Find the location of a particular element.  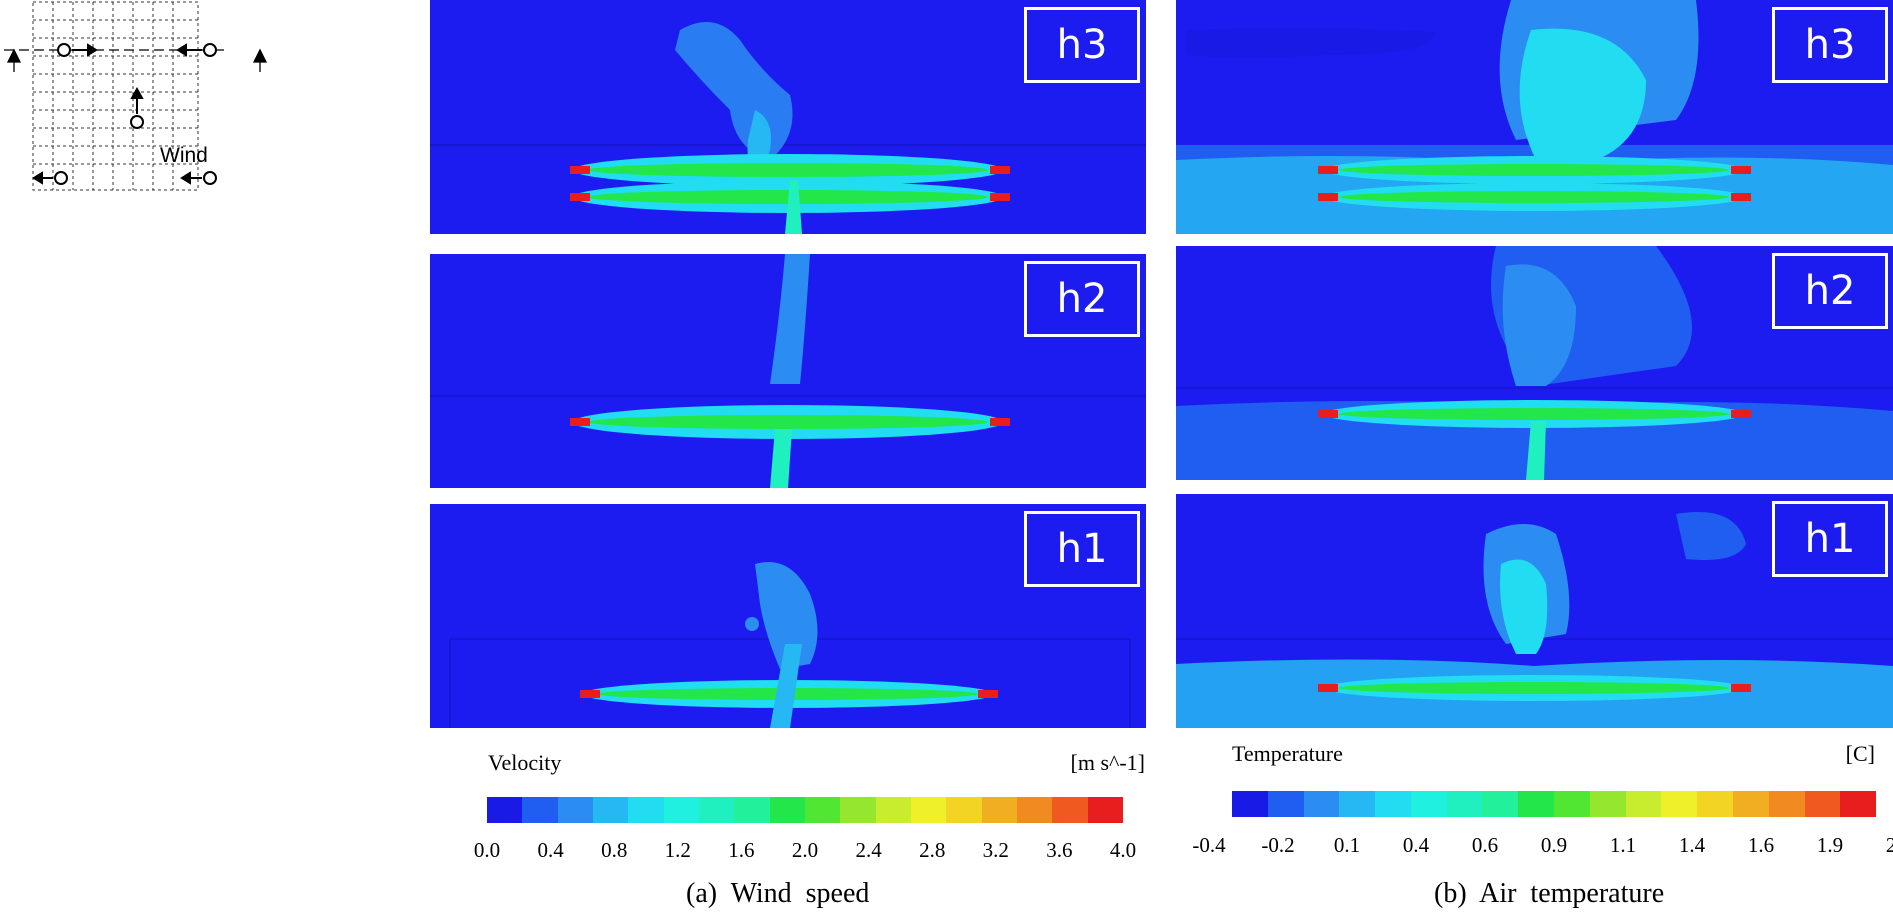

temperature-legend-unit: [C] is located at coordinates (1860, 753).